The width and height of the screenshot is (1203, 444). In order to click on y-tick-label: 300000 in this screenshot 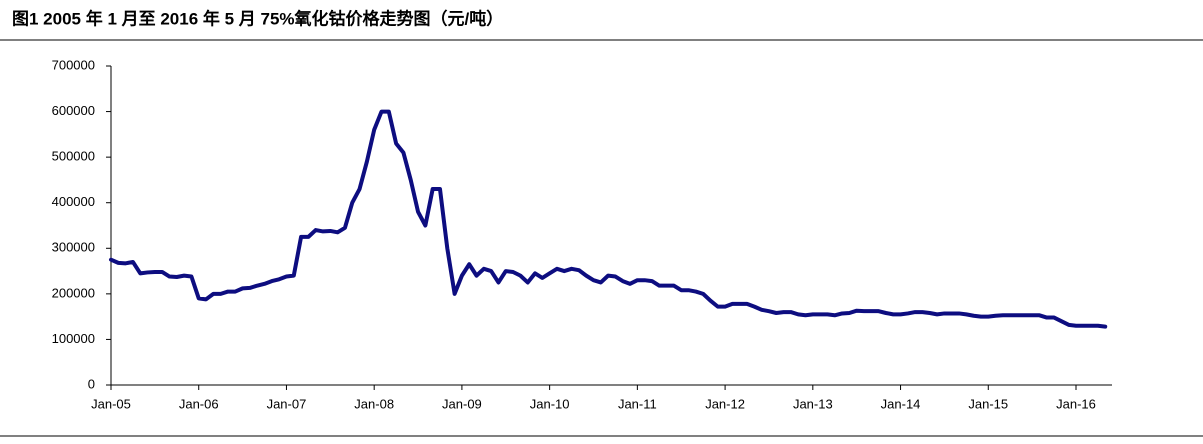, I will do `click(73, 247)`.